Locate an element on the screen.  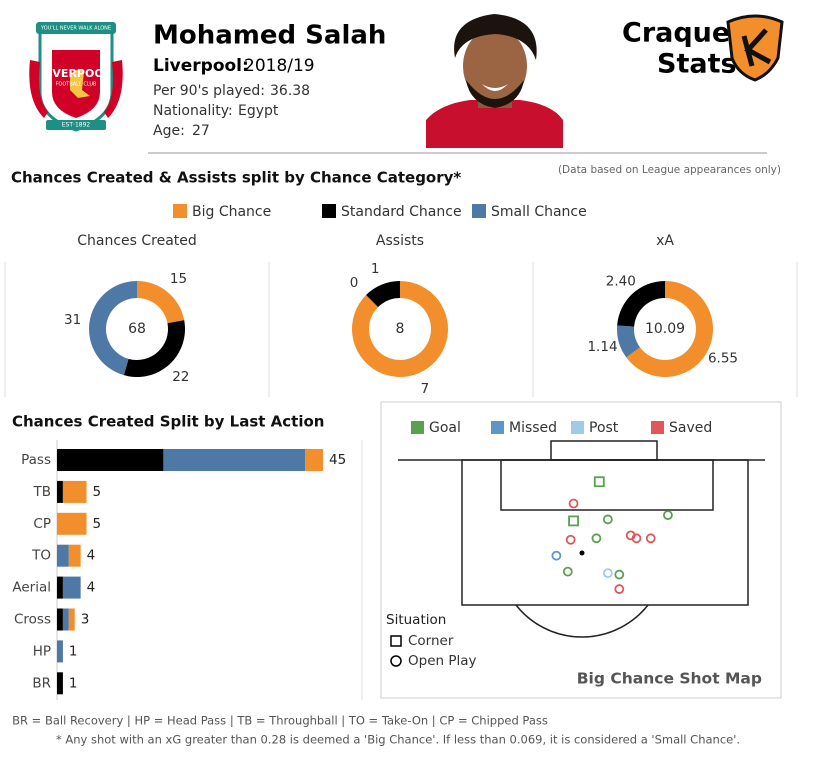
stat-value: 36.38 is located at coordinates (290, 91).